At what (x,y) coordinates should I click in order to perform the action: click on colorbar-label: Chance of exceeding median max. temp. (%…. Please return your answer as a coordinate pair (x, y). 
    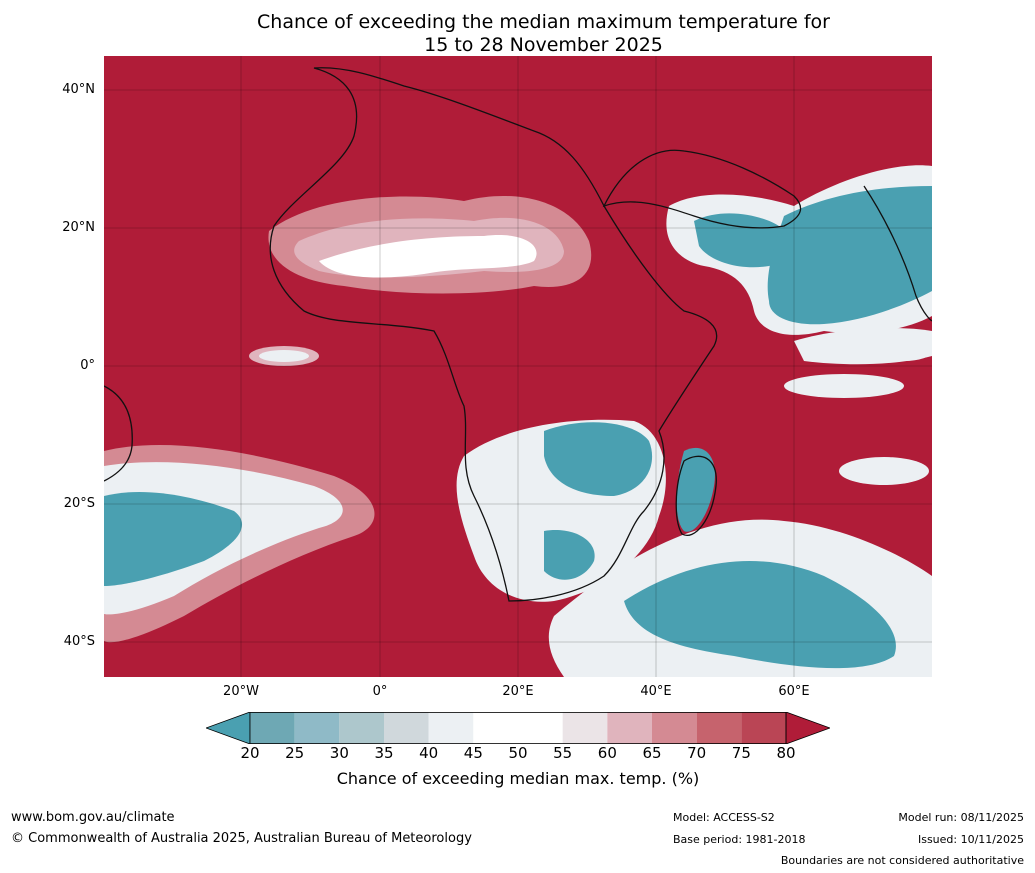
    Looking at the image, I should click on (518, 778).